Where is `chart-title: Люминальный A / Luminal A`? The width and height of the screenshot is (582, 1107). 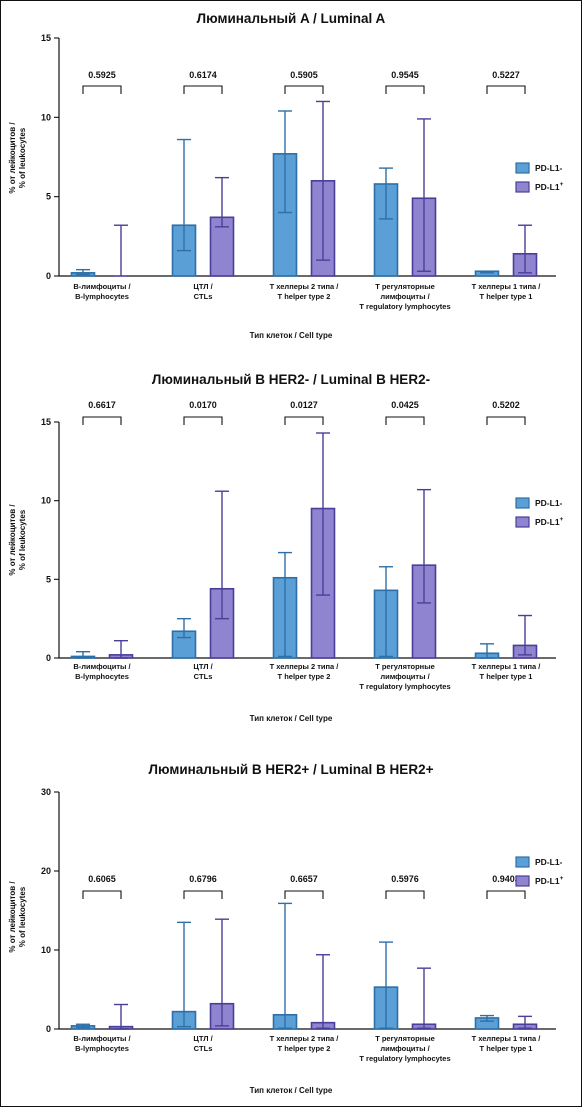
chart-title: Люминальный A / Luminal A is located at coordinates (291, 18).